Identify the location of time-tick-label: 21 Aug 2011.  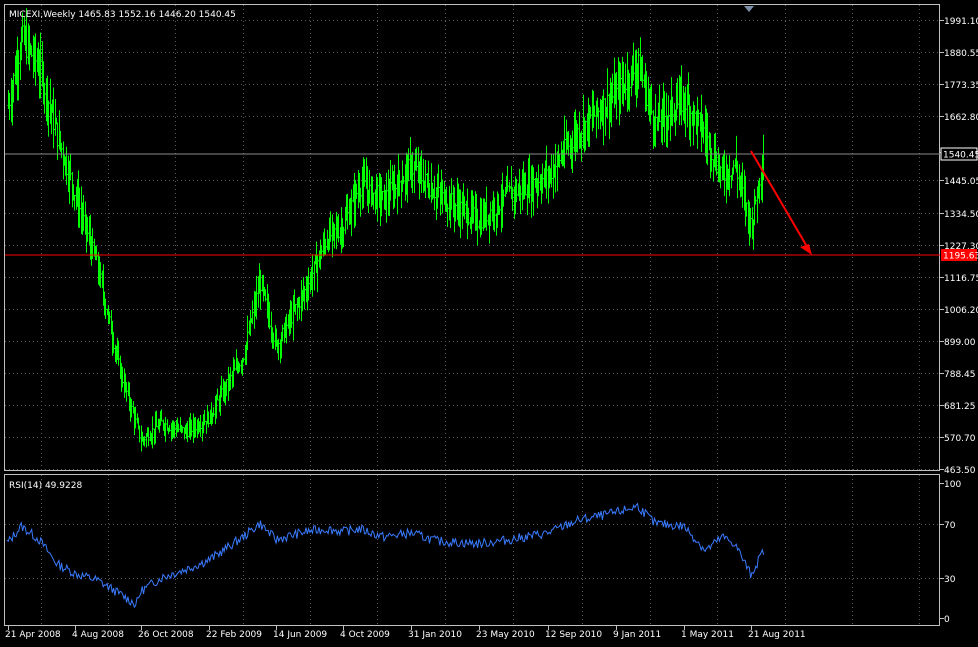
(777, 635).